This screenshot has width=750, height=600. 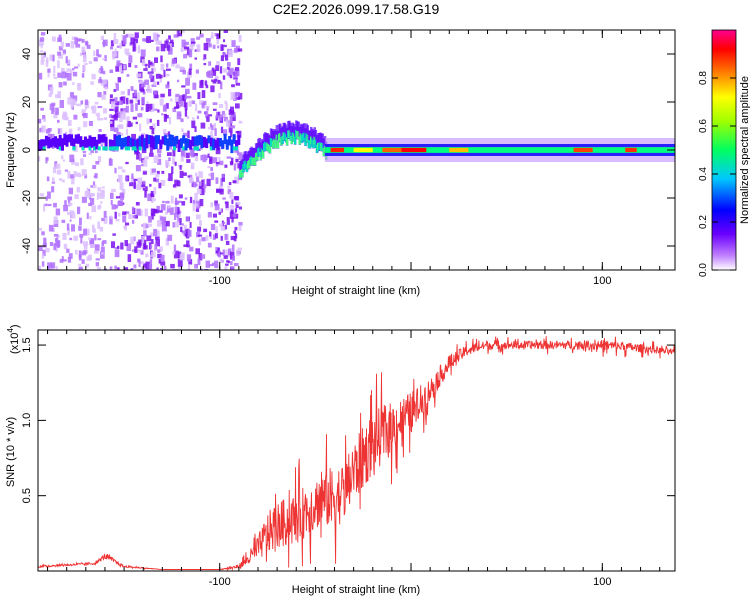 I want to click on colorbar-gradient, so click(x=724, y=150).